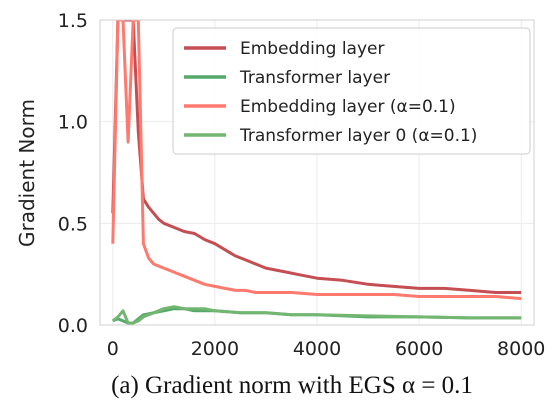  Describe the element at coordinates (292, 385) in the screenshot. I see `chart-caption: (a) Gradient norm with EGS α = 0.1` at that location.